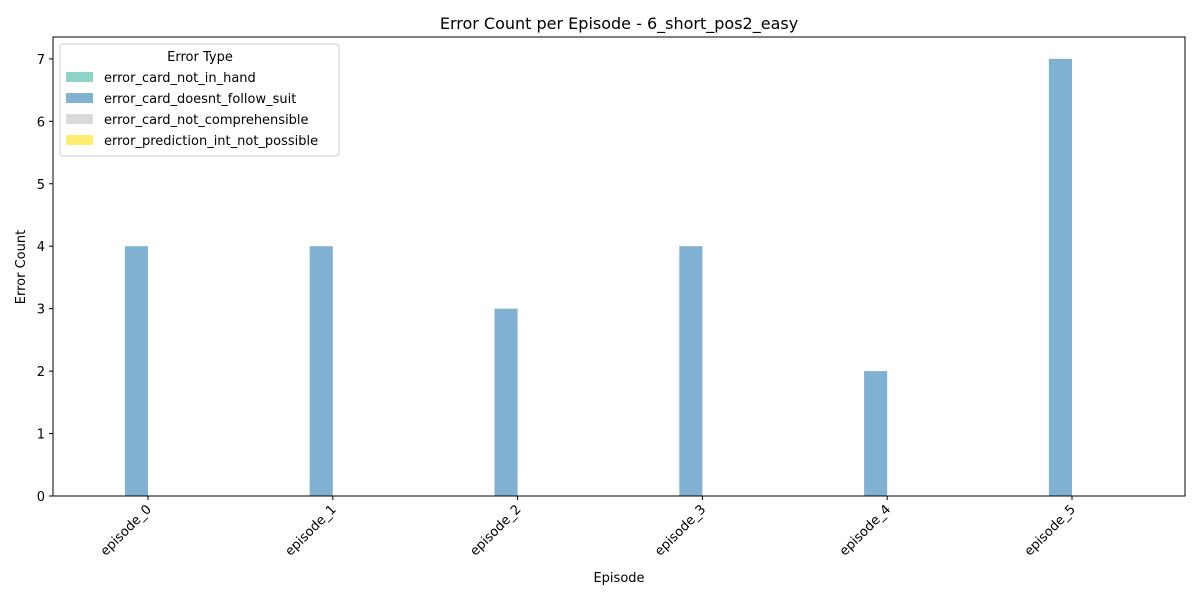 Image resolution: width=1200 pixels, height=600 pixels. I want to click on legend-label-error_card_not_comprehensible: error_card_not_comprehensible, so click(206, 120).